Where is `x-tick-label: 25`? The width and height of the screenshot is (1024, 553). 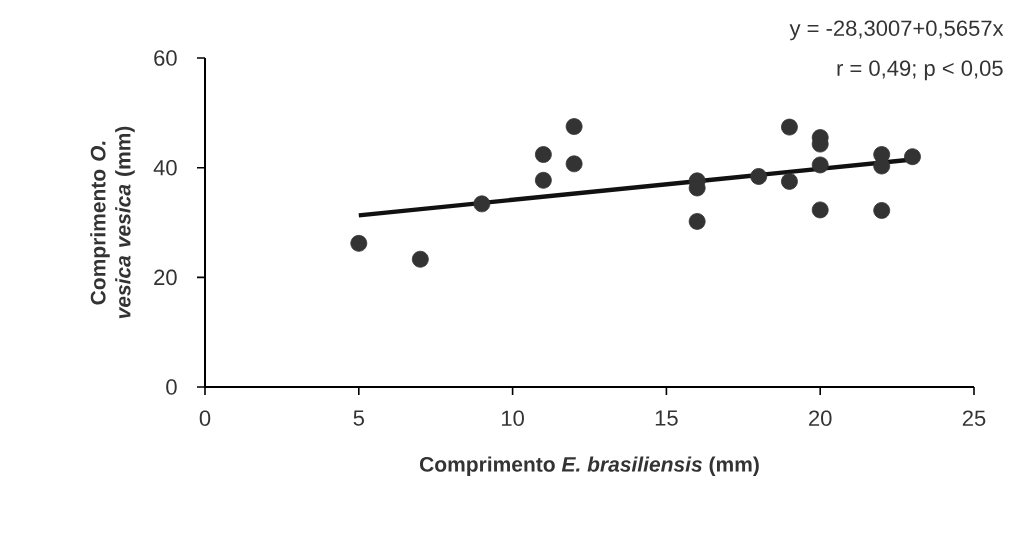
x-tick-label: 25 is located at coordinates (974, 418).